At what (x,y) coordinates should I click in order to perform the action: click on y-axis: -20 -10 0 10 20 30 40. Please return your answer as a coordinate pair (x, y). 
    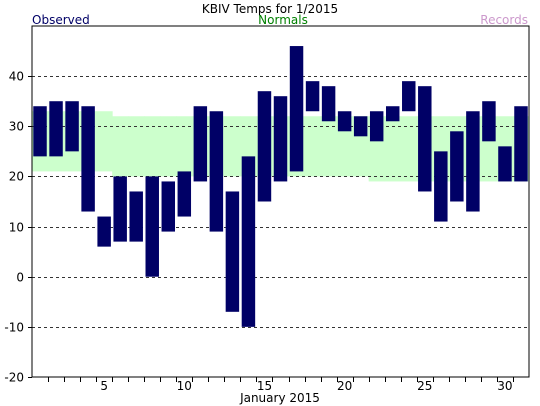
    Looking at the image, I should click on (18, 227).